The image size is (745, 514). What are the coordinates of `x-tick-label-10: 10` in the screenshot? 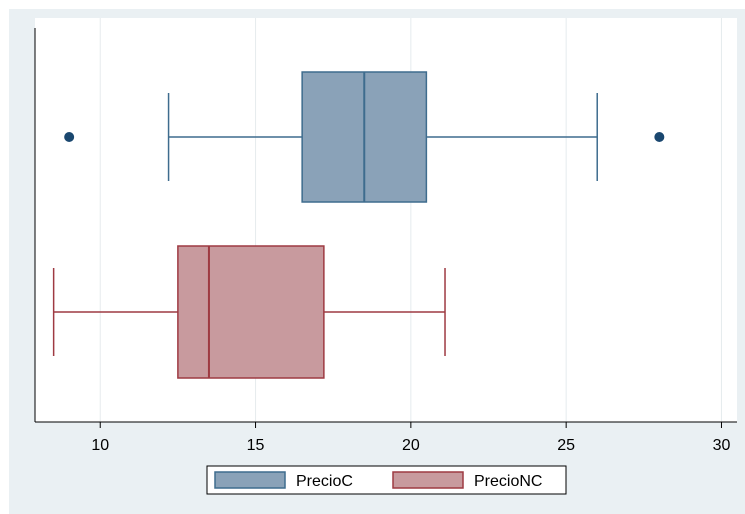 It's located at (100, 445).